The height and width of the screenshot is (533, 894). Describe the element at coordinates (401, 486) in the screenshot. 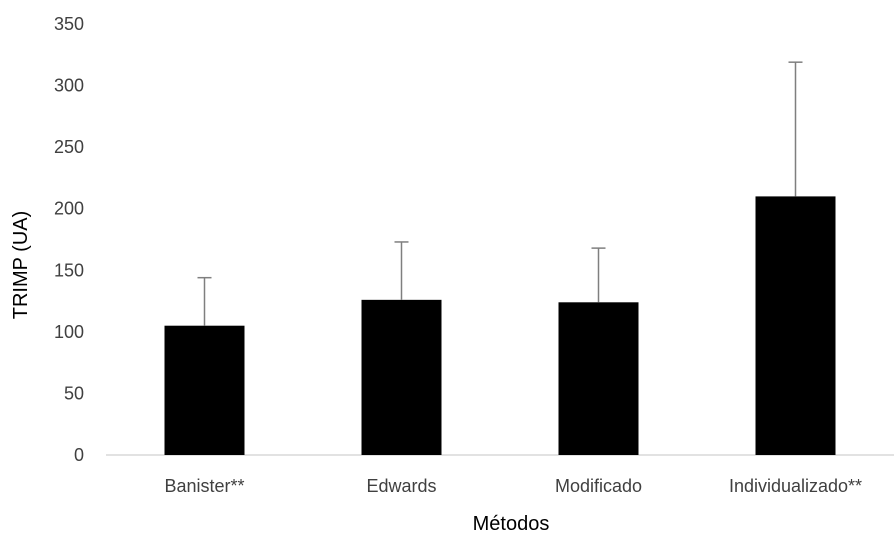

I see `x-tick-label: Edwards` at that location.